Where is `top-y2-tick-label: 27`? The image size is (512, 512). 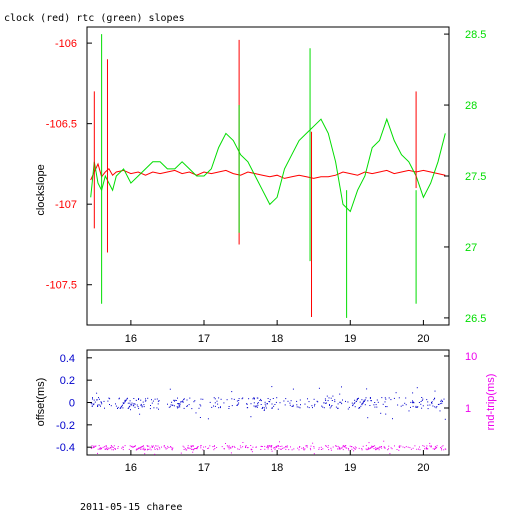 top-y2-tick-label: 27 is located at coordinates (471, 248).